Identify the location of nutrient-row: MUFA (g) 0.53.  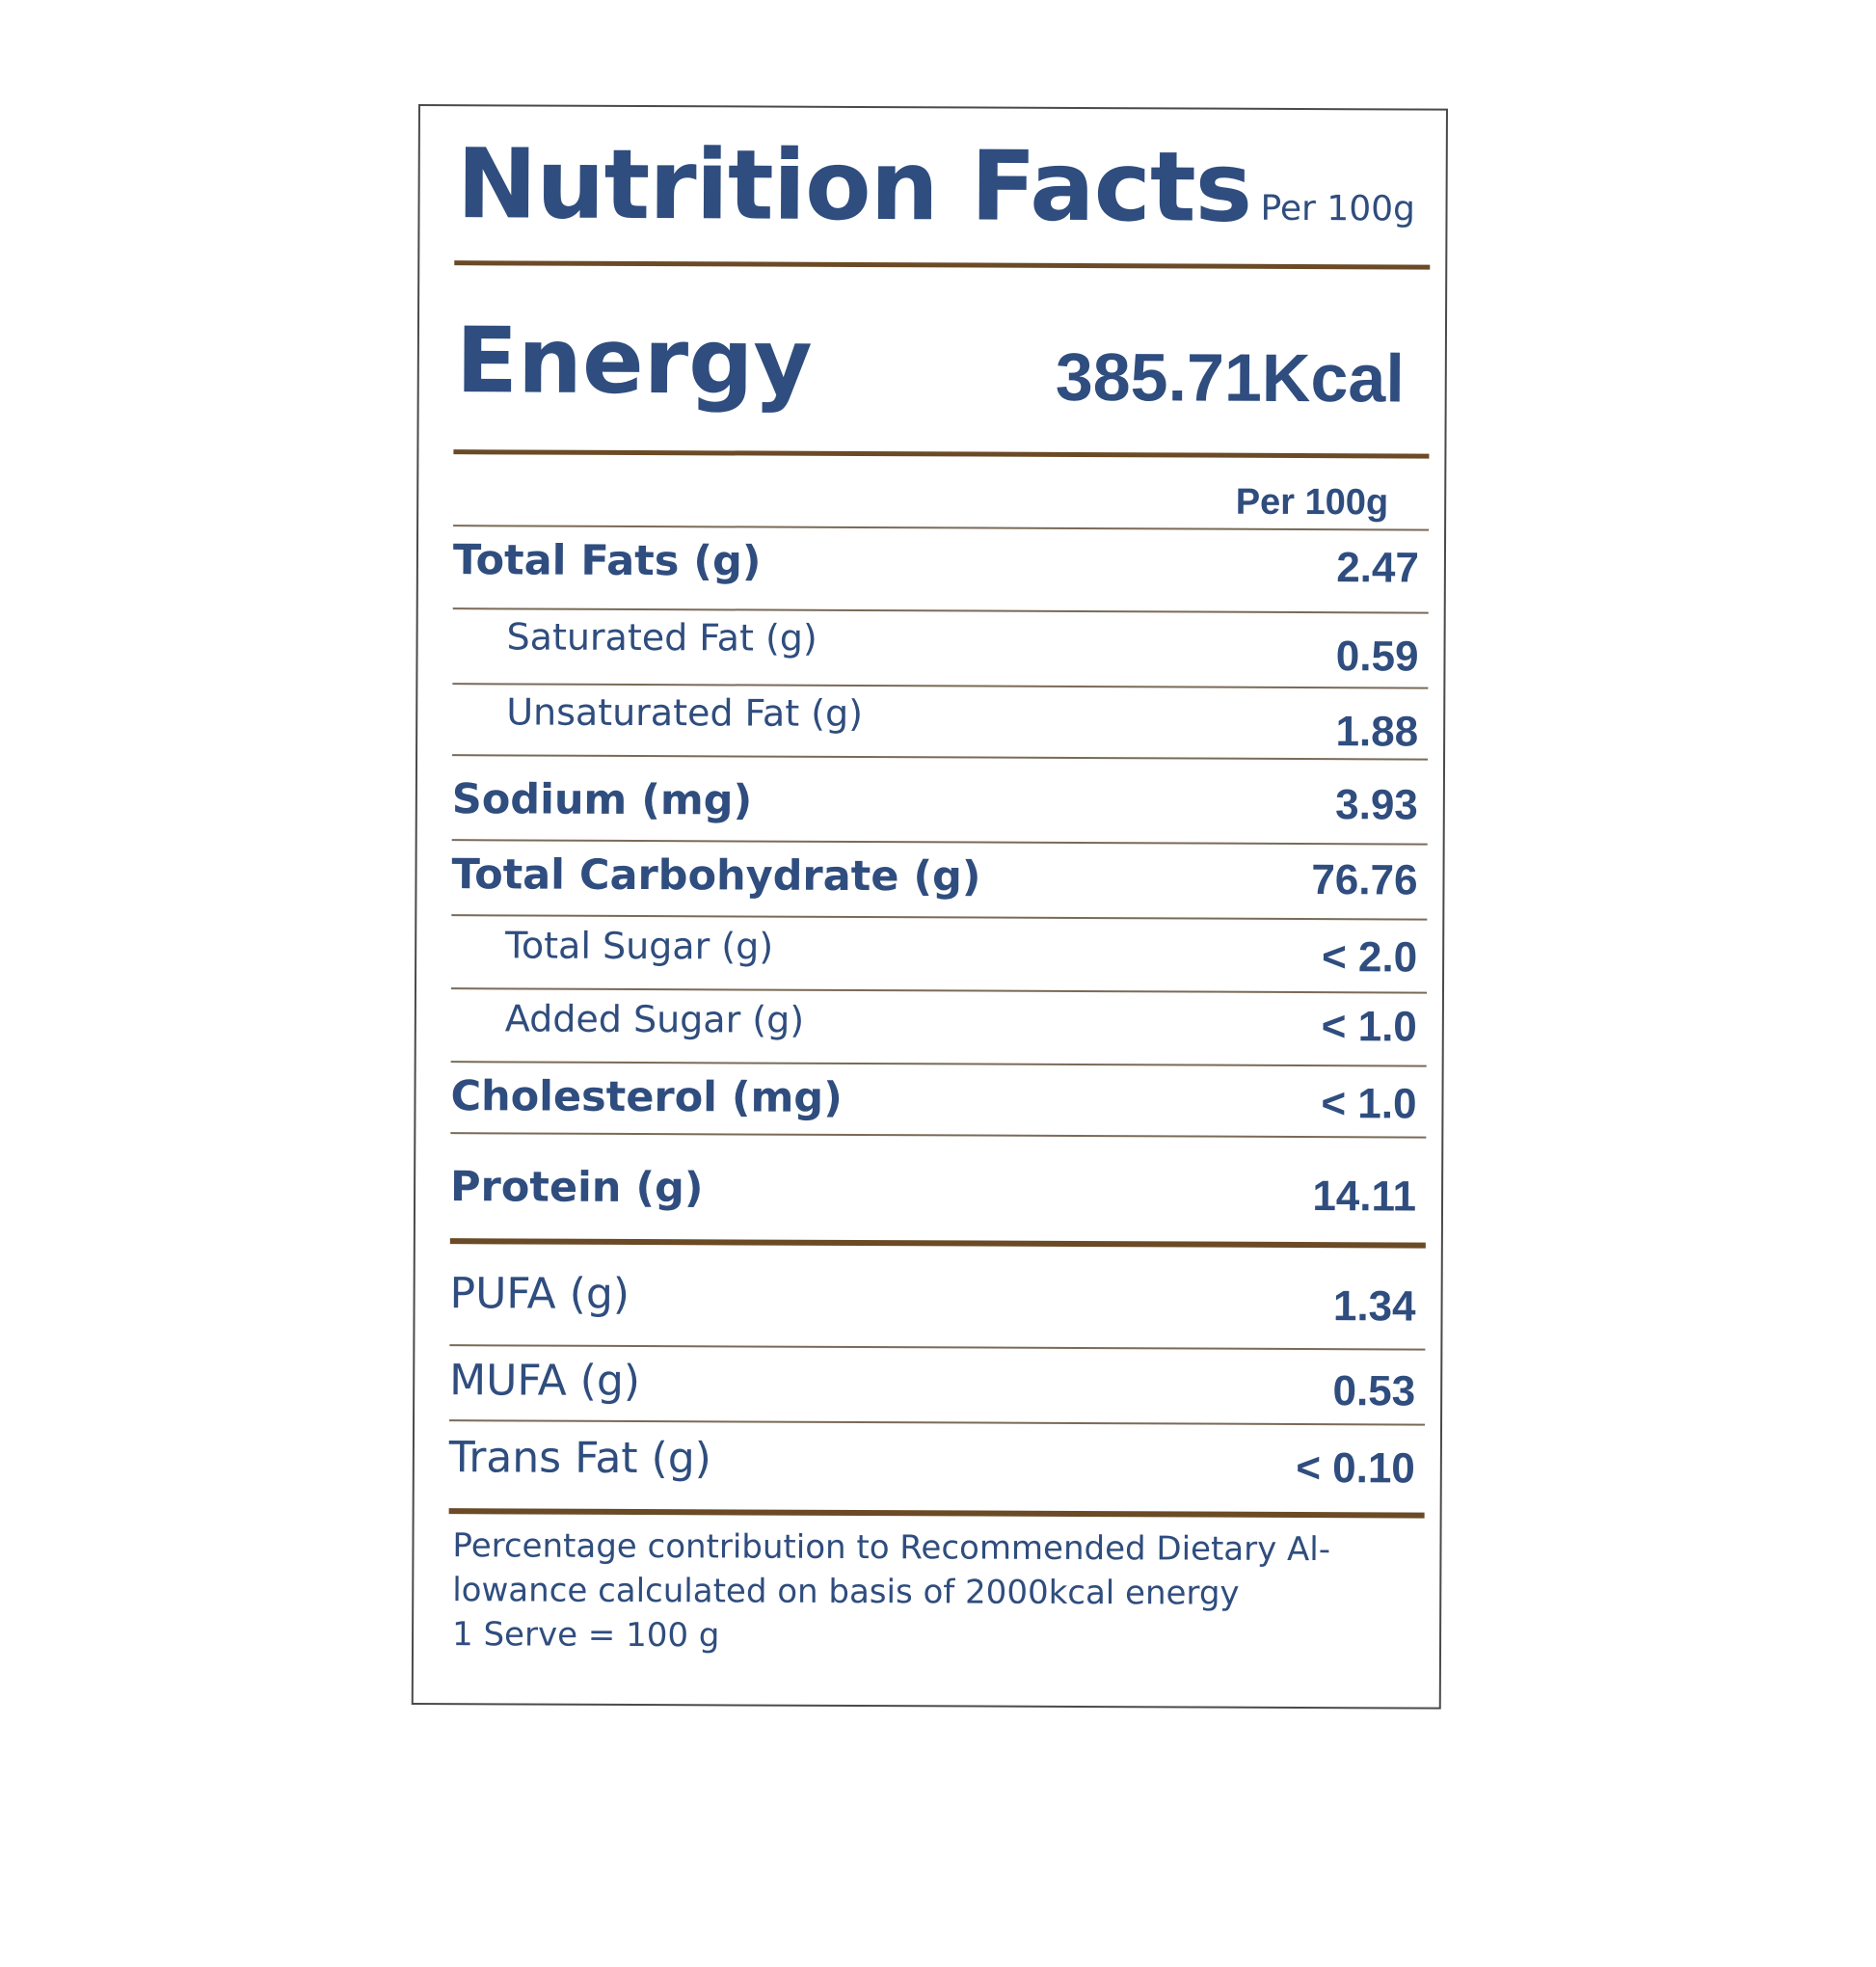
(937, 1384).